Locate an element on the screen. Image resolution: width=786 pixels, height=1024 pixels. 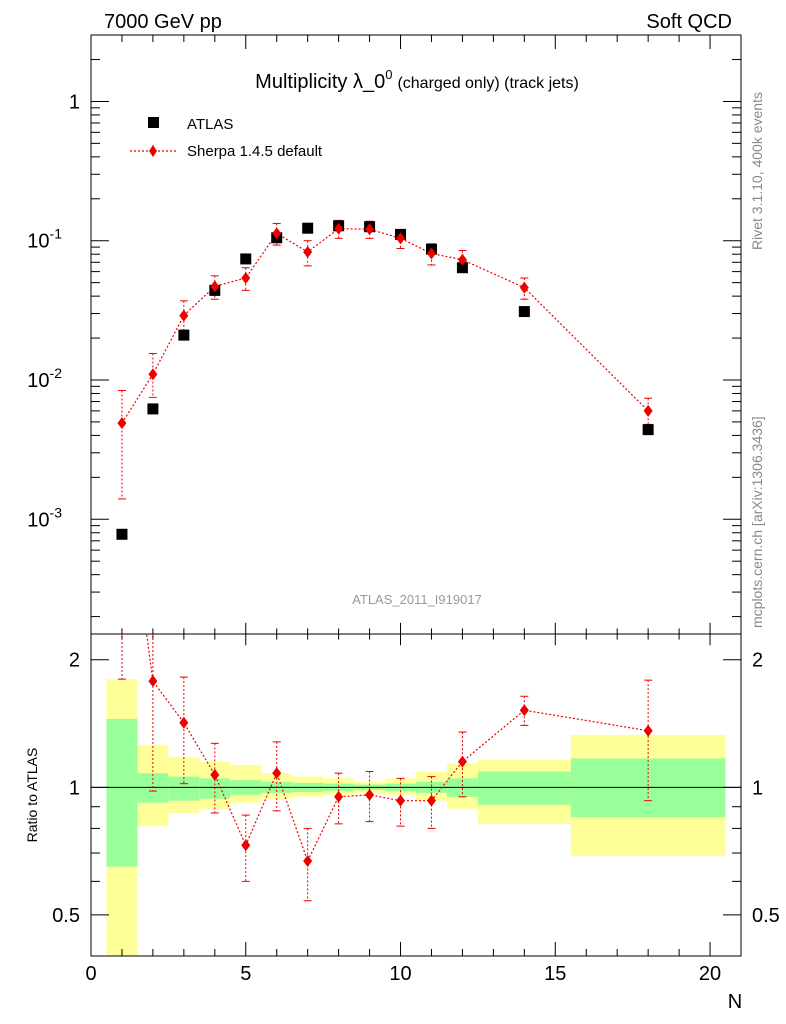
ratio-polyline is located at coordinates (397, 748).